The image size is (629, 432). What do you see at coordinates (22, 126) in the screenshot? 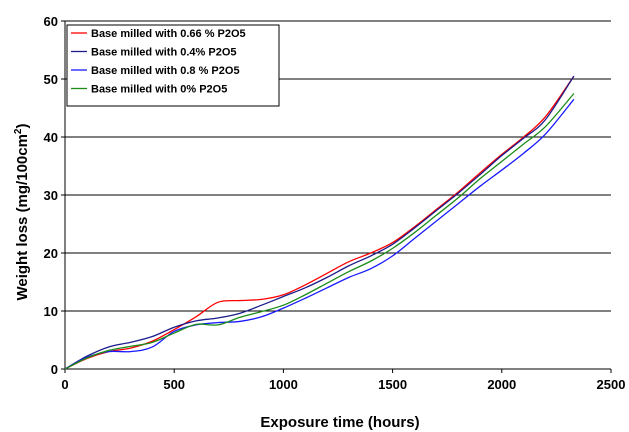
I see `y-axis-title-end: )` at bounding box center [22, 126].